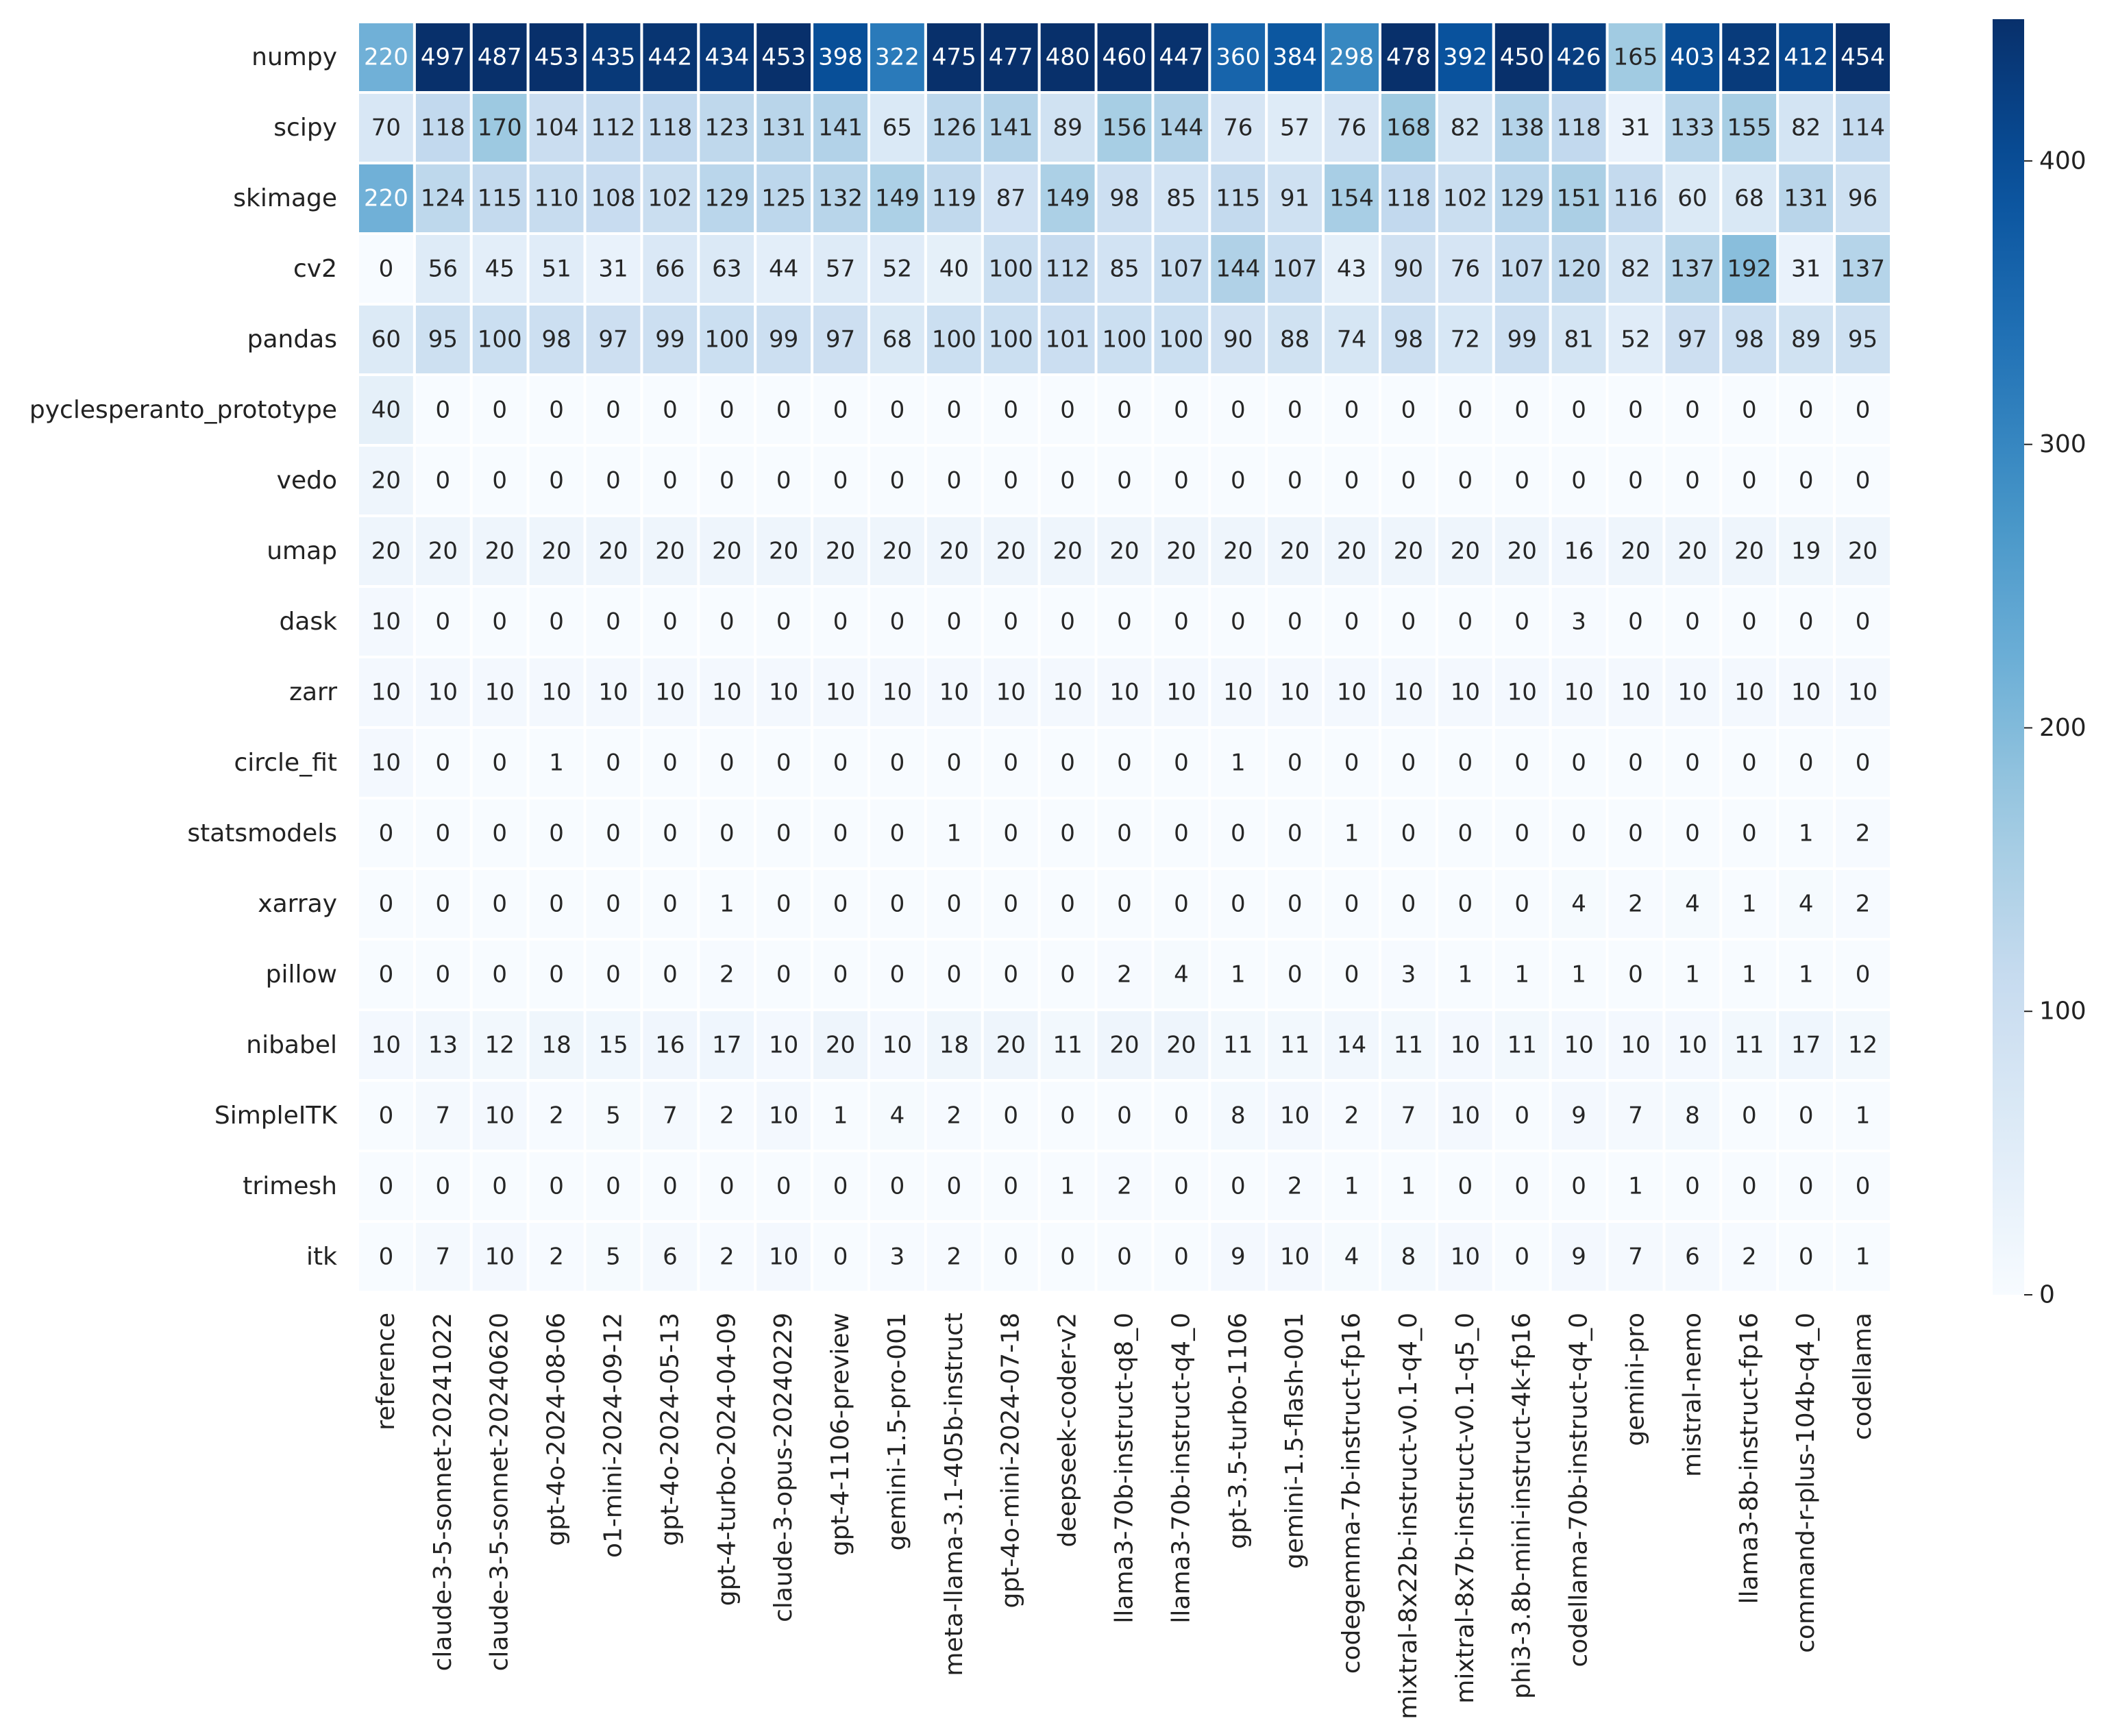  I want to click on heatmap-cell-value: 434, so click(727, 58).